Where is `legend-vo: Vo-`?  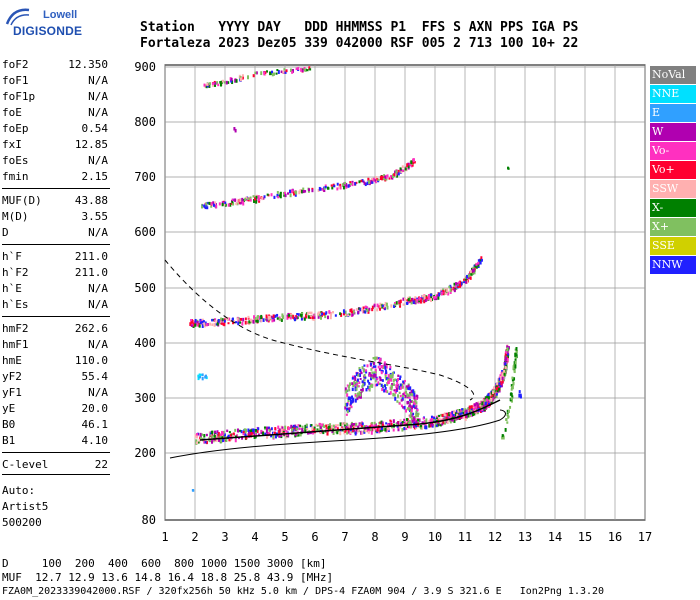
legend-vo: Vo- is located at coordinates (673, 151).